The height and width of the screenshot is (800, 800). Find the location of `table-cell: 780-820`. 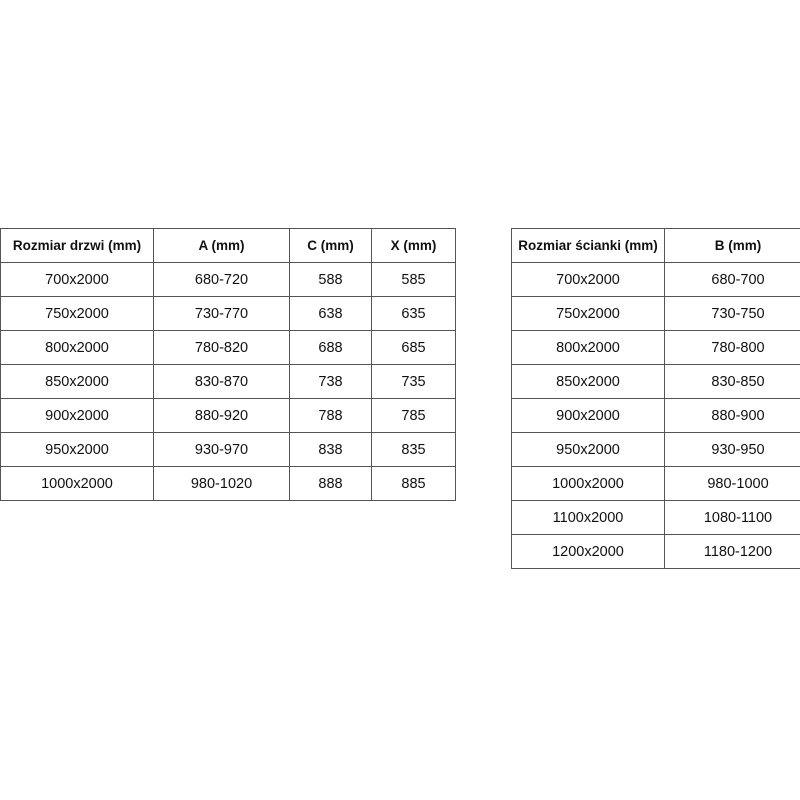

table-cell: 780-820 is located at coordinates (221, 347).